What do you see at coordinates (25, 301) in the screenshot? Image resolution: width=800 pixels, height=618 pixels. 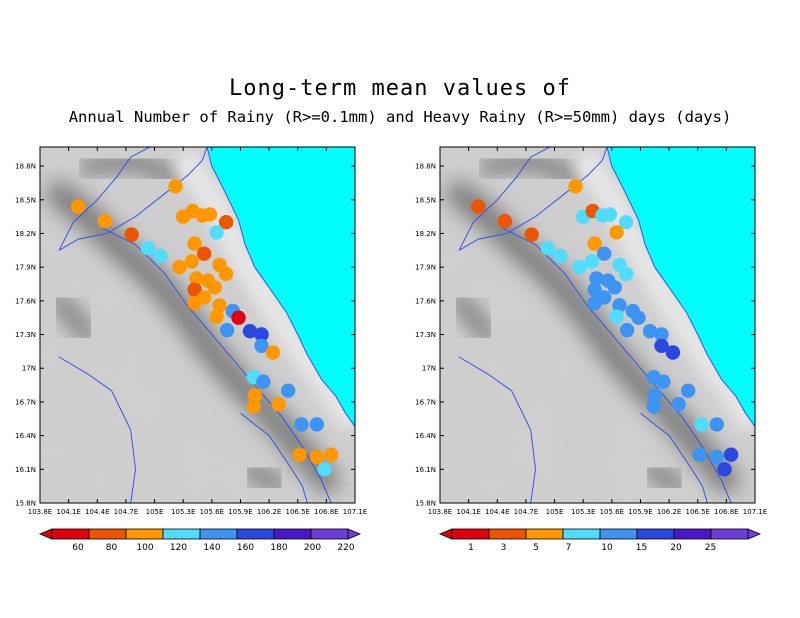 I see `lat-label: 17.6N` at bounding box center [25, 301].